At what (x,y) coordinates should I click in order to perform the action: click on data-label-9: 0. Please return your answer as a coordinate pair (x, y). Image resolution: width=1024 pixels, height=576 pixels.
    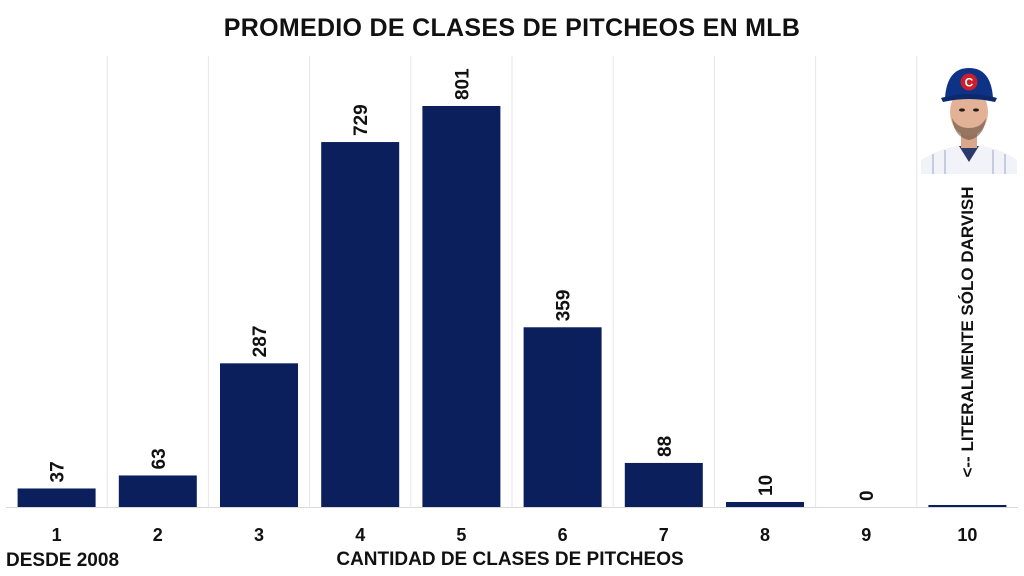
    Looking at the image, I should click on (867, 495).